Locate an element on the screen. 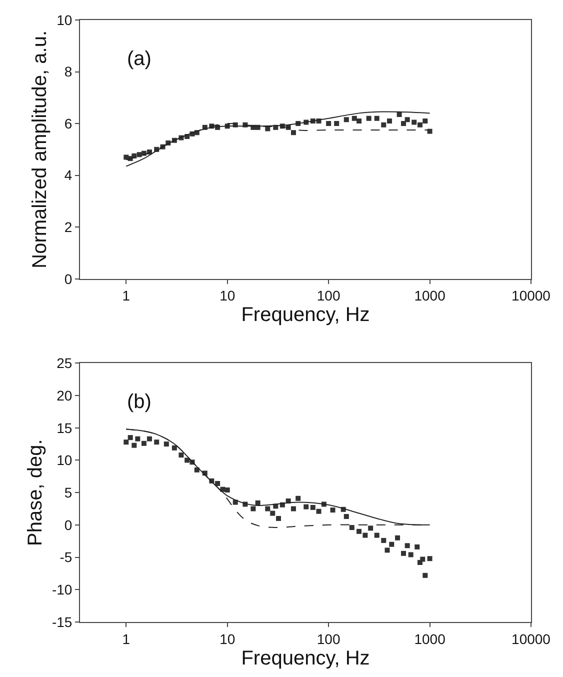  y-tick-label: 4 is located at coordinates (68, 175).